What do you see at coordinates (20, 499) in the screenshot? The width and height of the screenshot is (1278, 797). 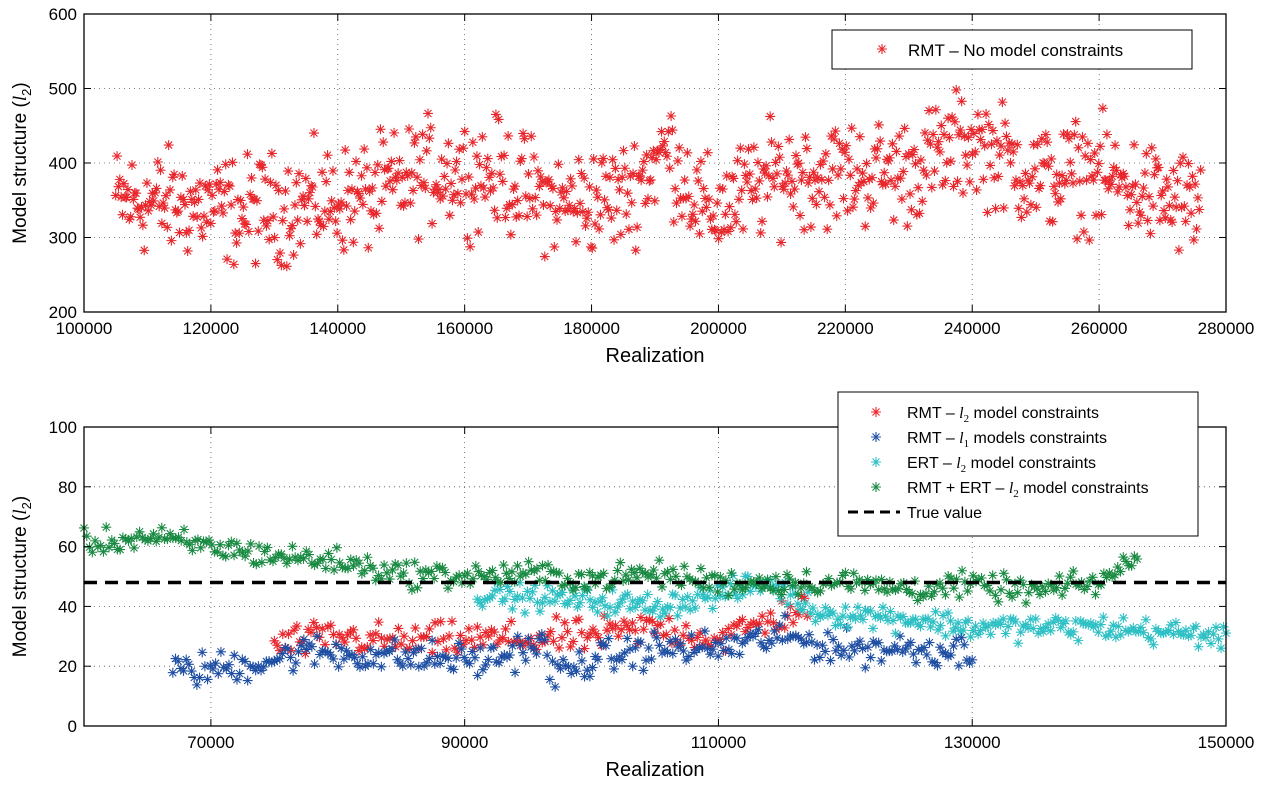 I see `y-axis-label-close: )` at bounding box center [20, 499].